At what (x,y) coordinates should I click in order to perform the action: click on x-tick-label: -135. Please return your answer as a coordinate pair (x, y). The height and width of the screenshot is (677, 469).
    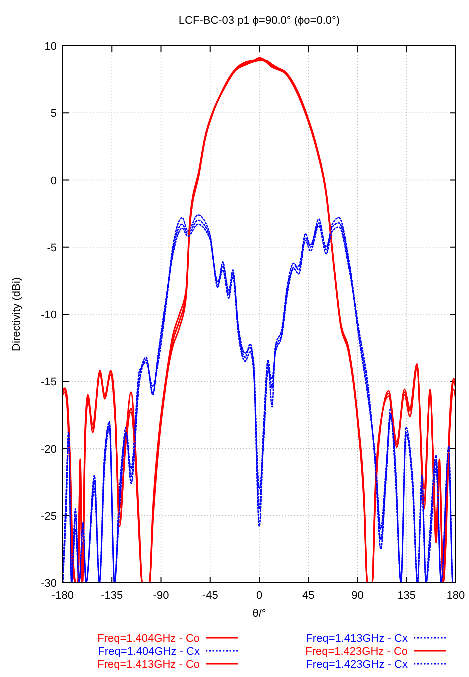
    Looking at the image, I should click on (112, 596).